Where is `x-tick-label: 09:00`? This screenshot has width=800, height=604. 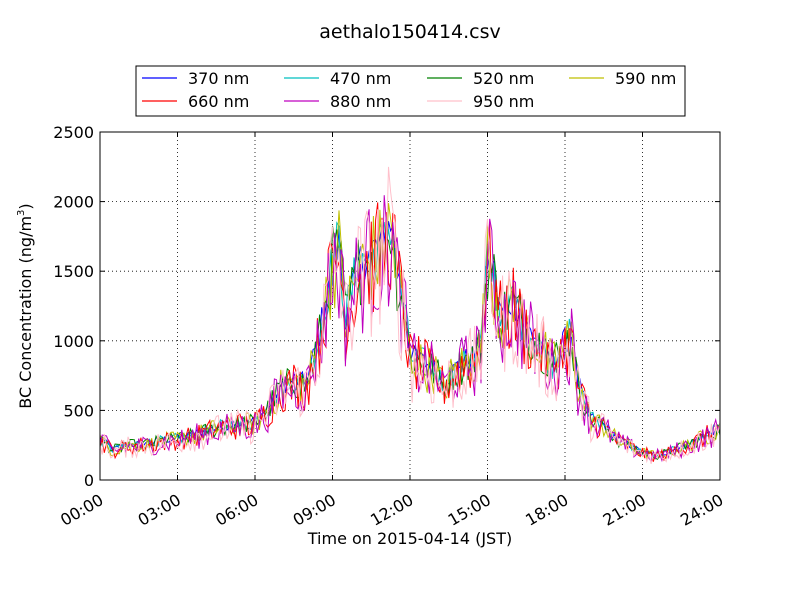 x-tick-label: 09:00 is located at coordinates (314, 510).